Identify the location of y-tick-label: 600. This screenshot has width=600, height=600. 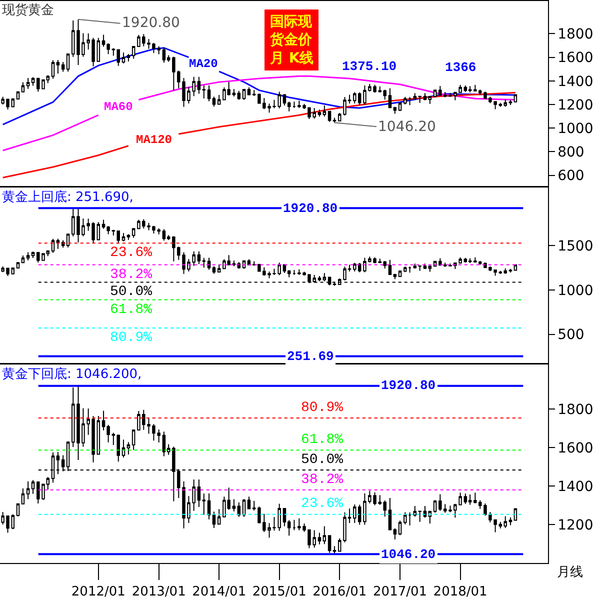
(571, 176).